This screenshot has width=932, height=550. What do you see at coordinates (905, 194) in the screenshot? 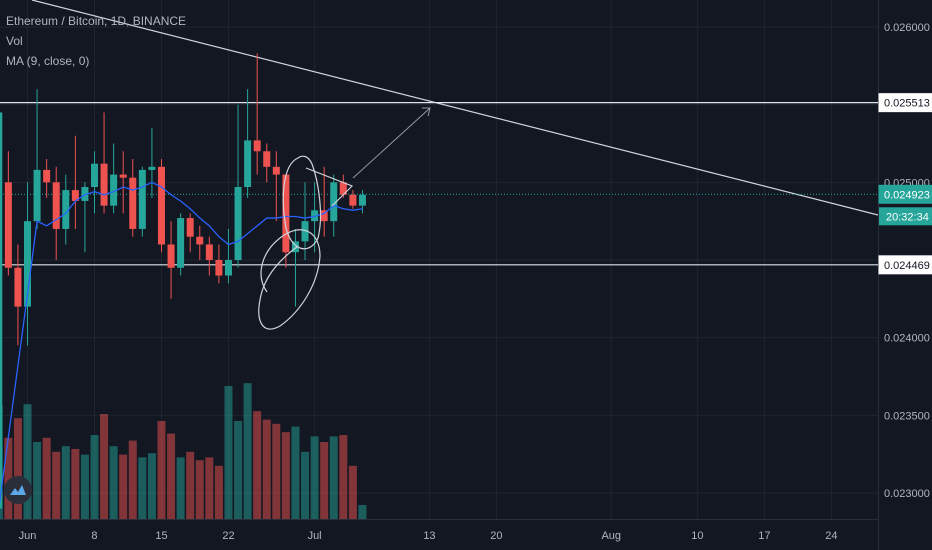
I see `last-price-label-bg` at bounding box center [905, 194].